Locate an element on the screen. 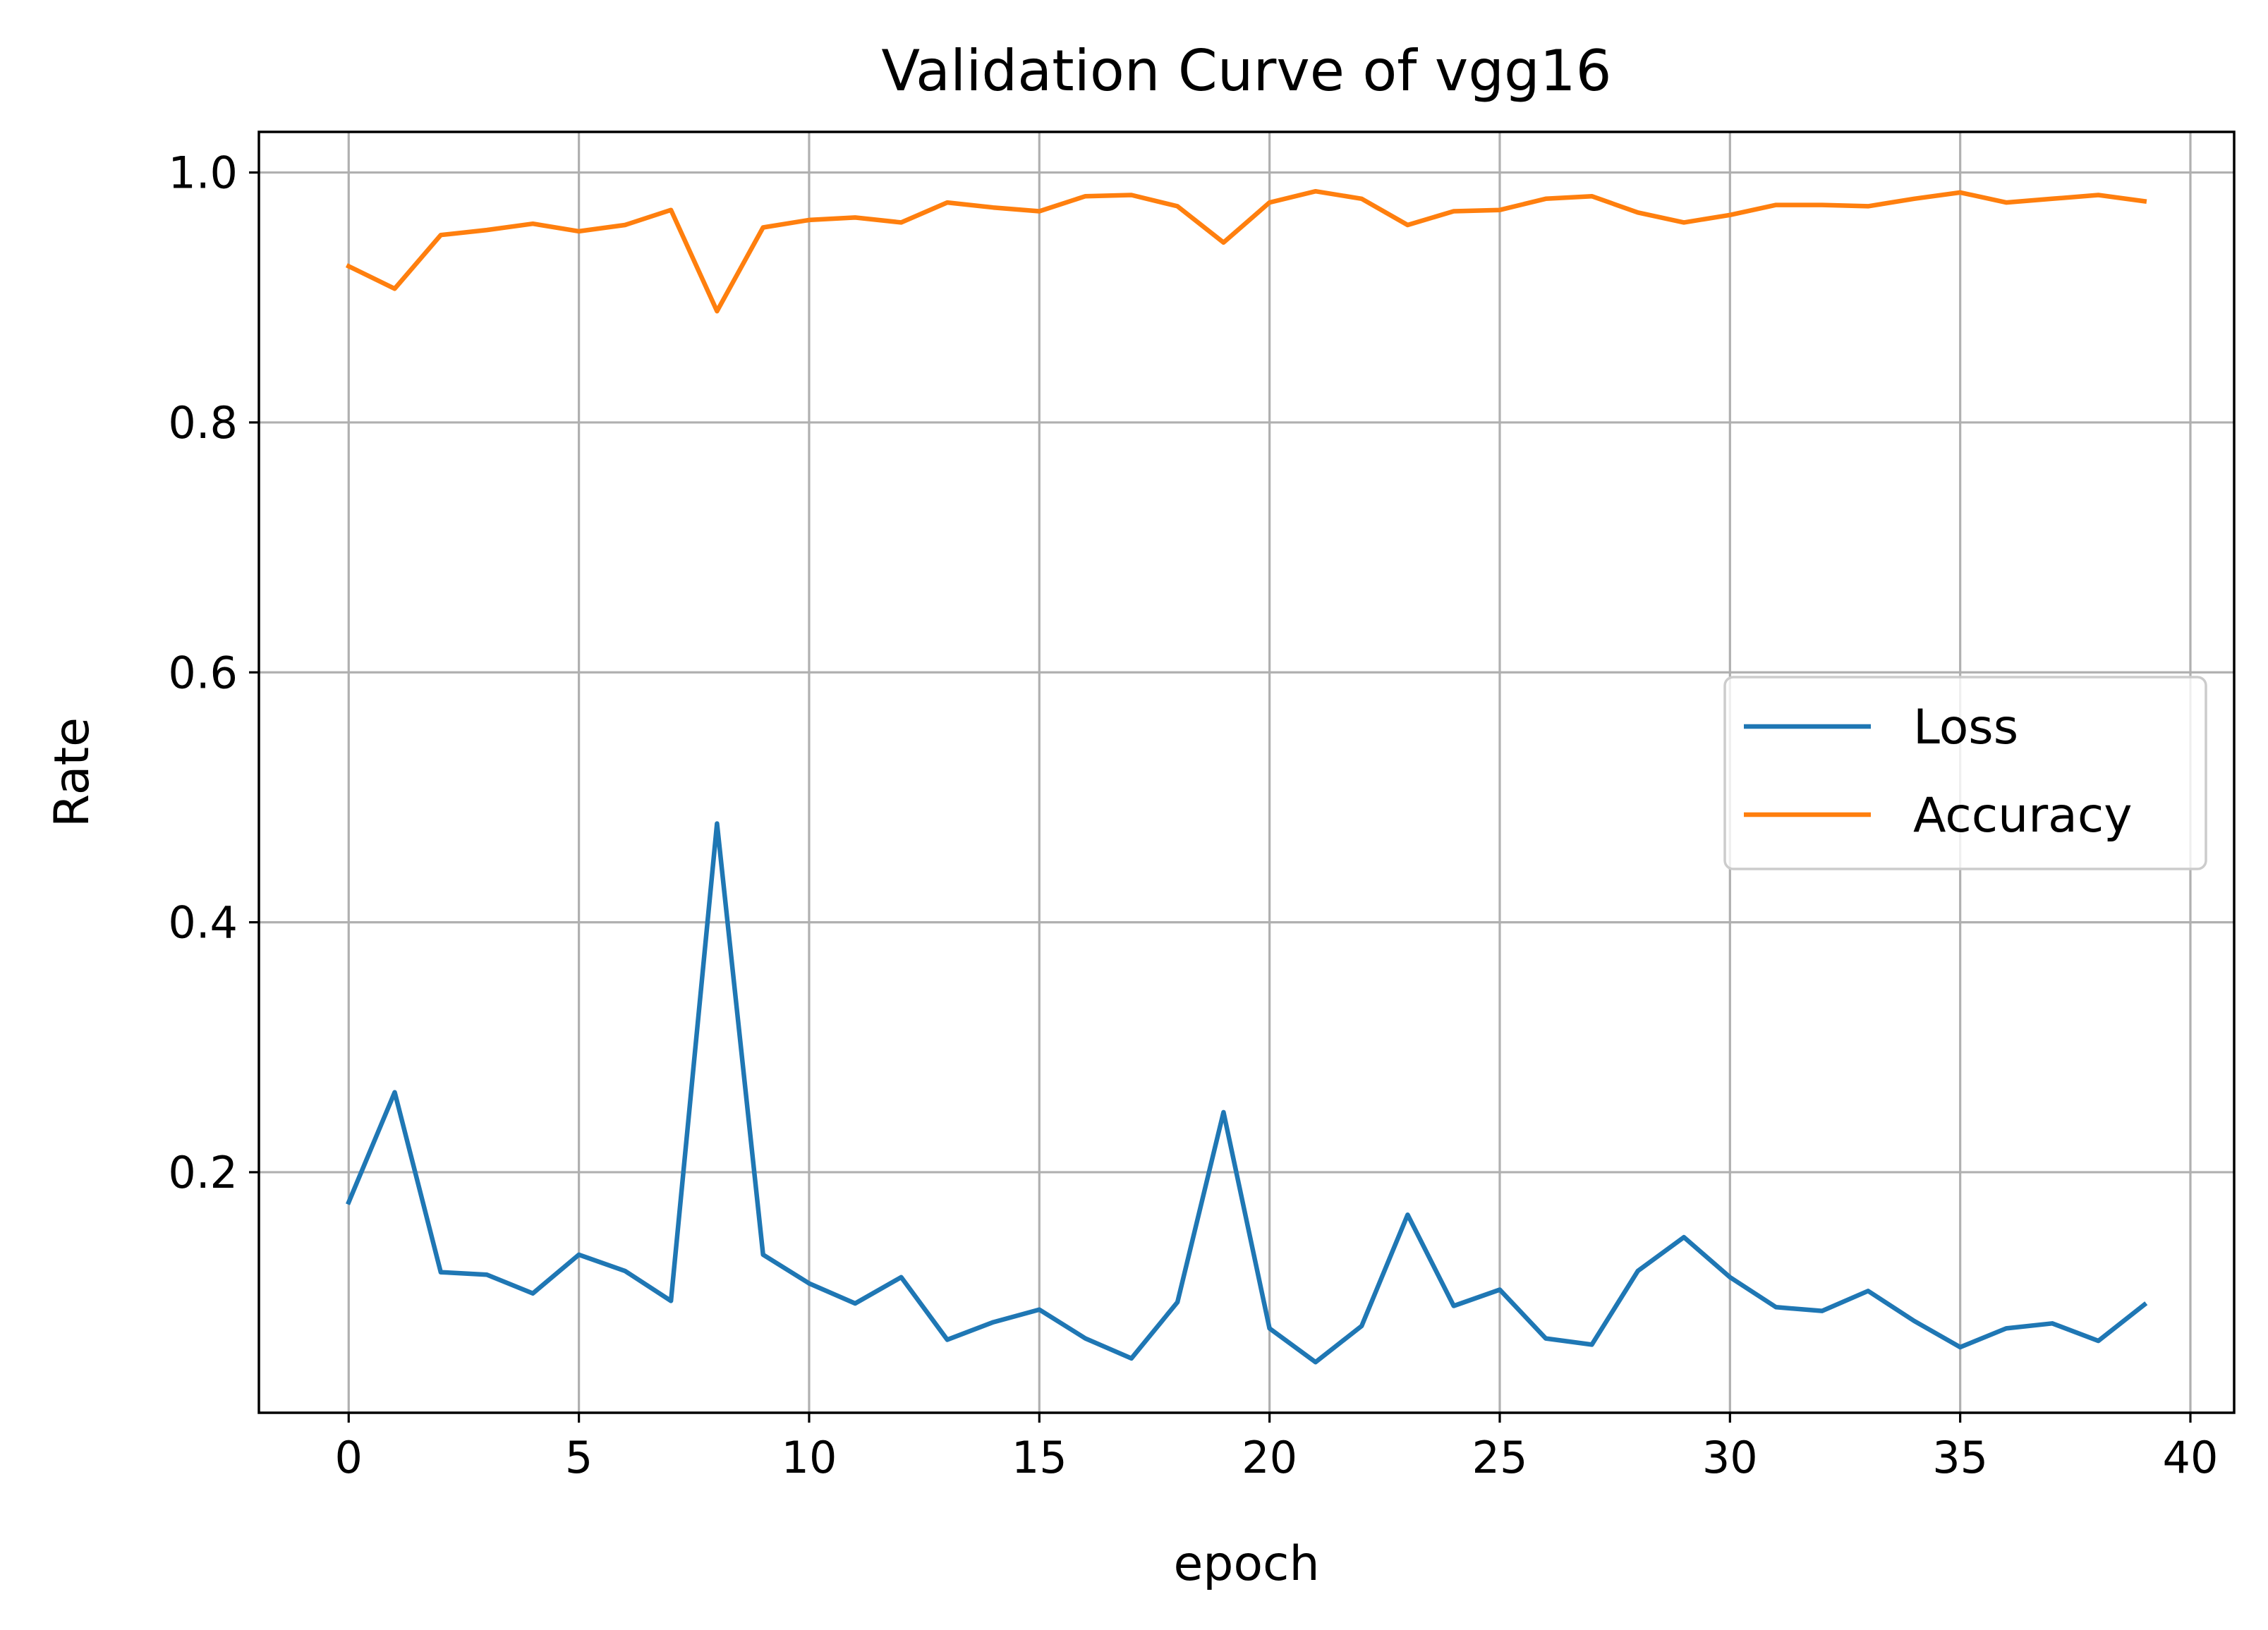 This screenshot has height=1630, width=2268. x-tick-label: 35 is located at coordinates (1960, 1457).